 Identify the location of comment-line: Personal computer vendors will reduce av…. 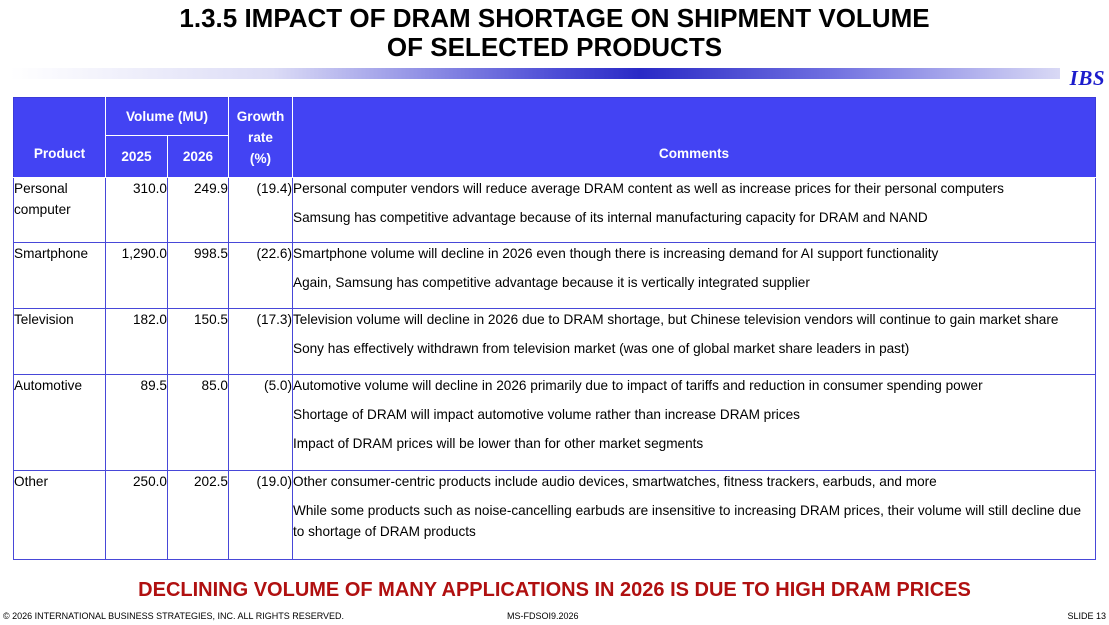
(648, 188).